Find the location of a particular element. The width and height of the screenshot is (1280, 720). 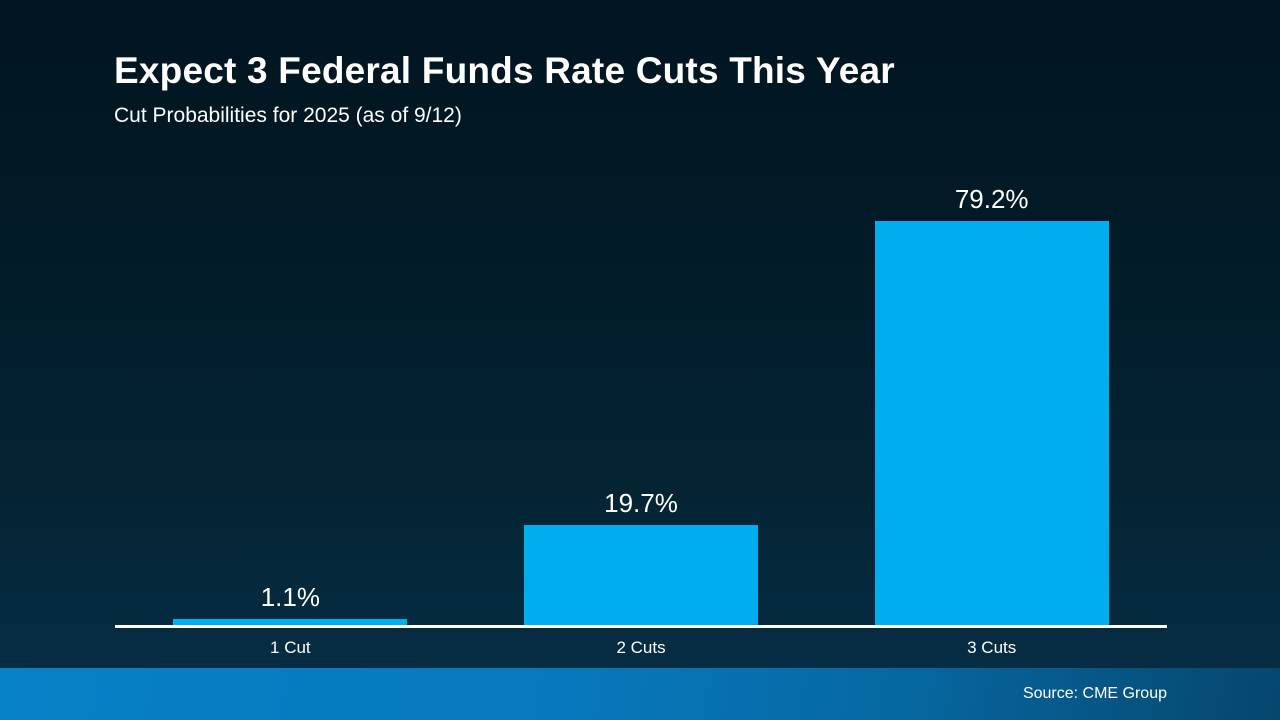

category-label: 1 Cut is located at coordinates (290, 647).